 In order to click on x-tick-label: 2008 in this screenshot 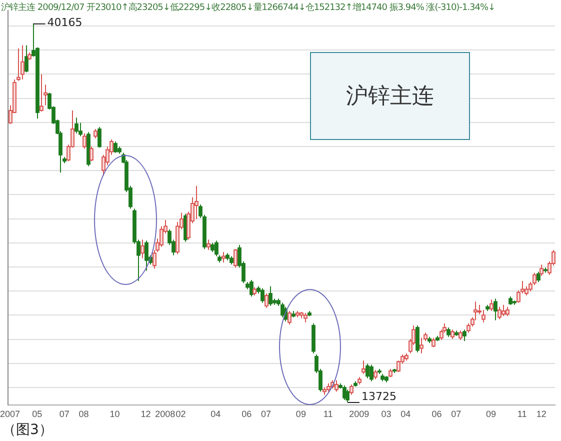, I will do `click(165, 414)`.